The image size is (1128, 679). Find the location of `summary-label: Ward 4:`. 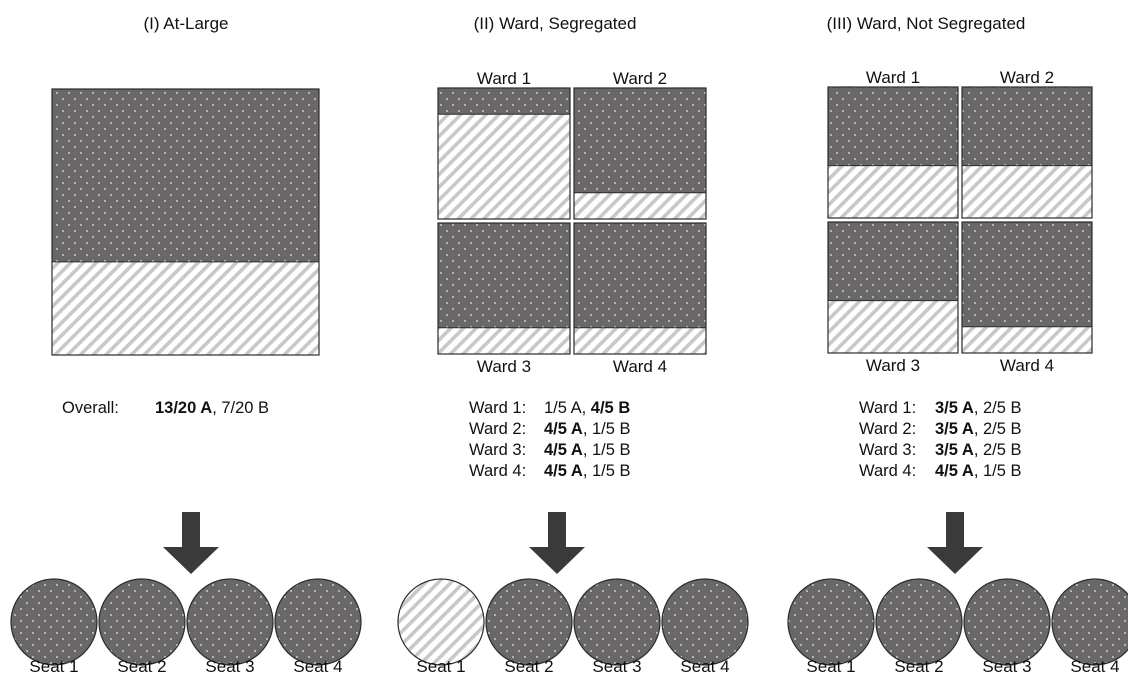

summary-label: Ward 4: is located at coordinates (887, 471).